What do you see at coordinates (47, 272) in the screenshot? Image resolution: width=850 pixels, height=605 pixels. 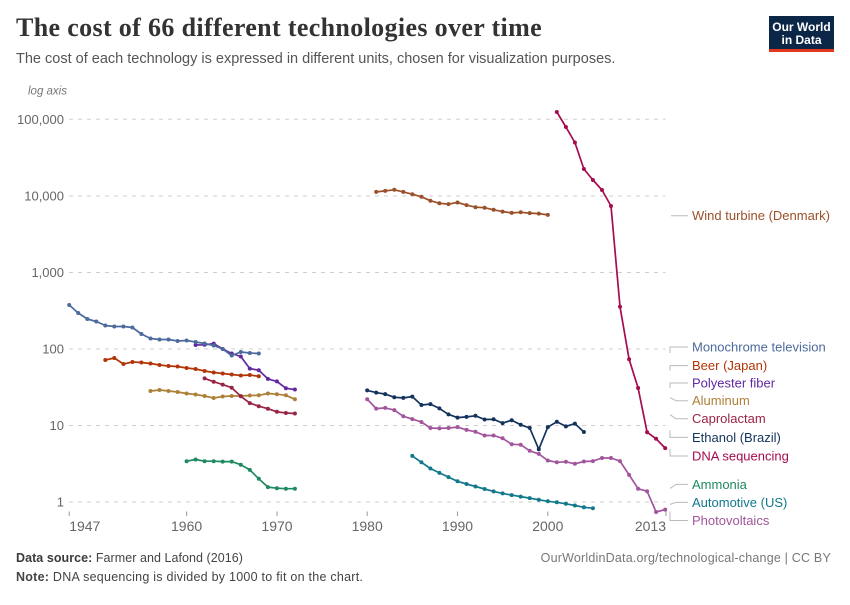 I see `svg-text: 1,000` at bounding box center [47, 272].